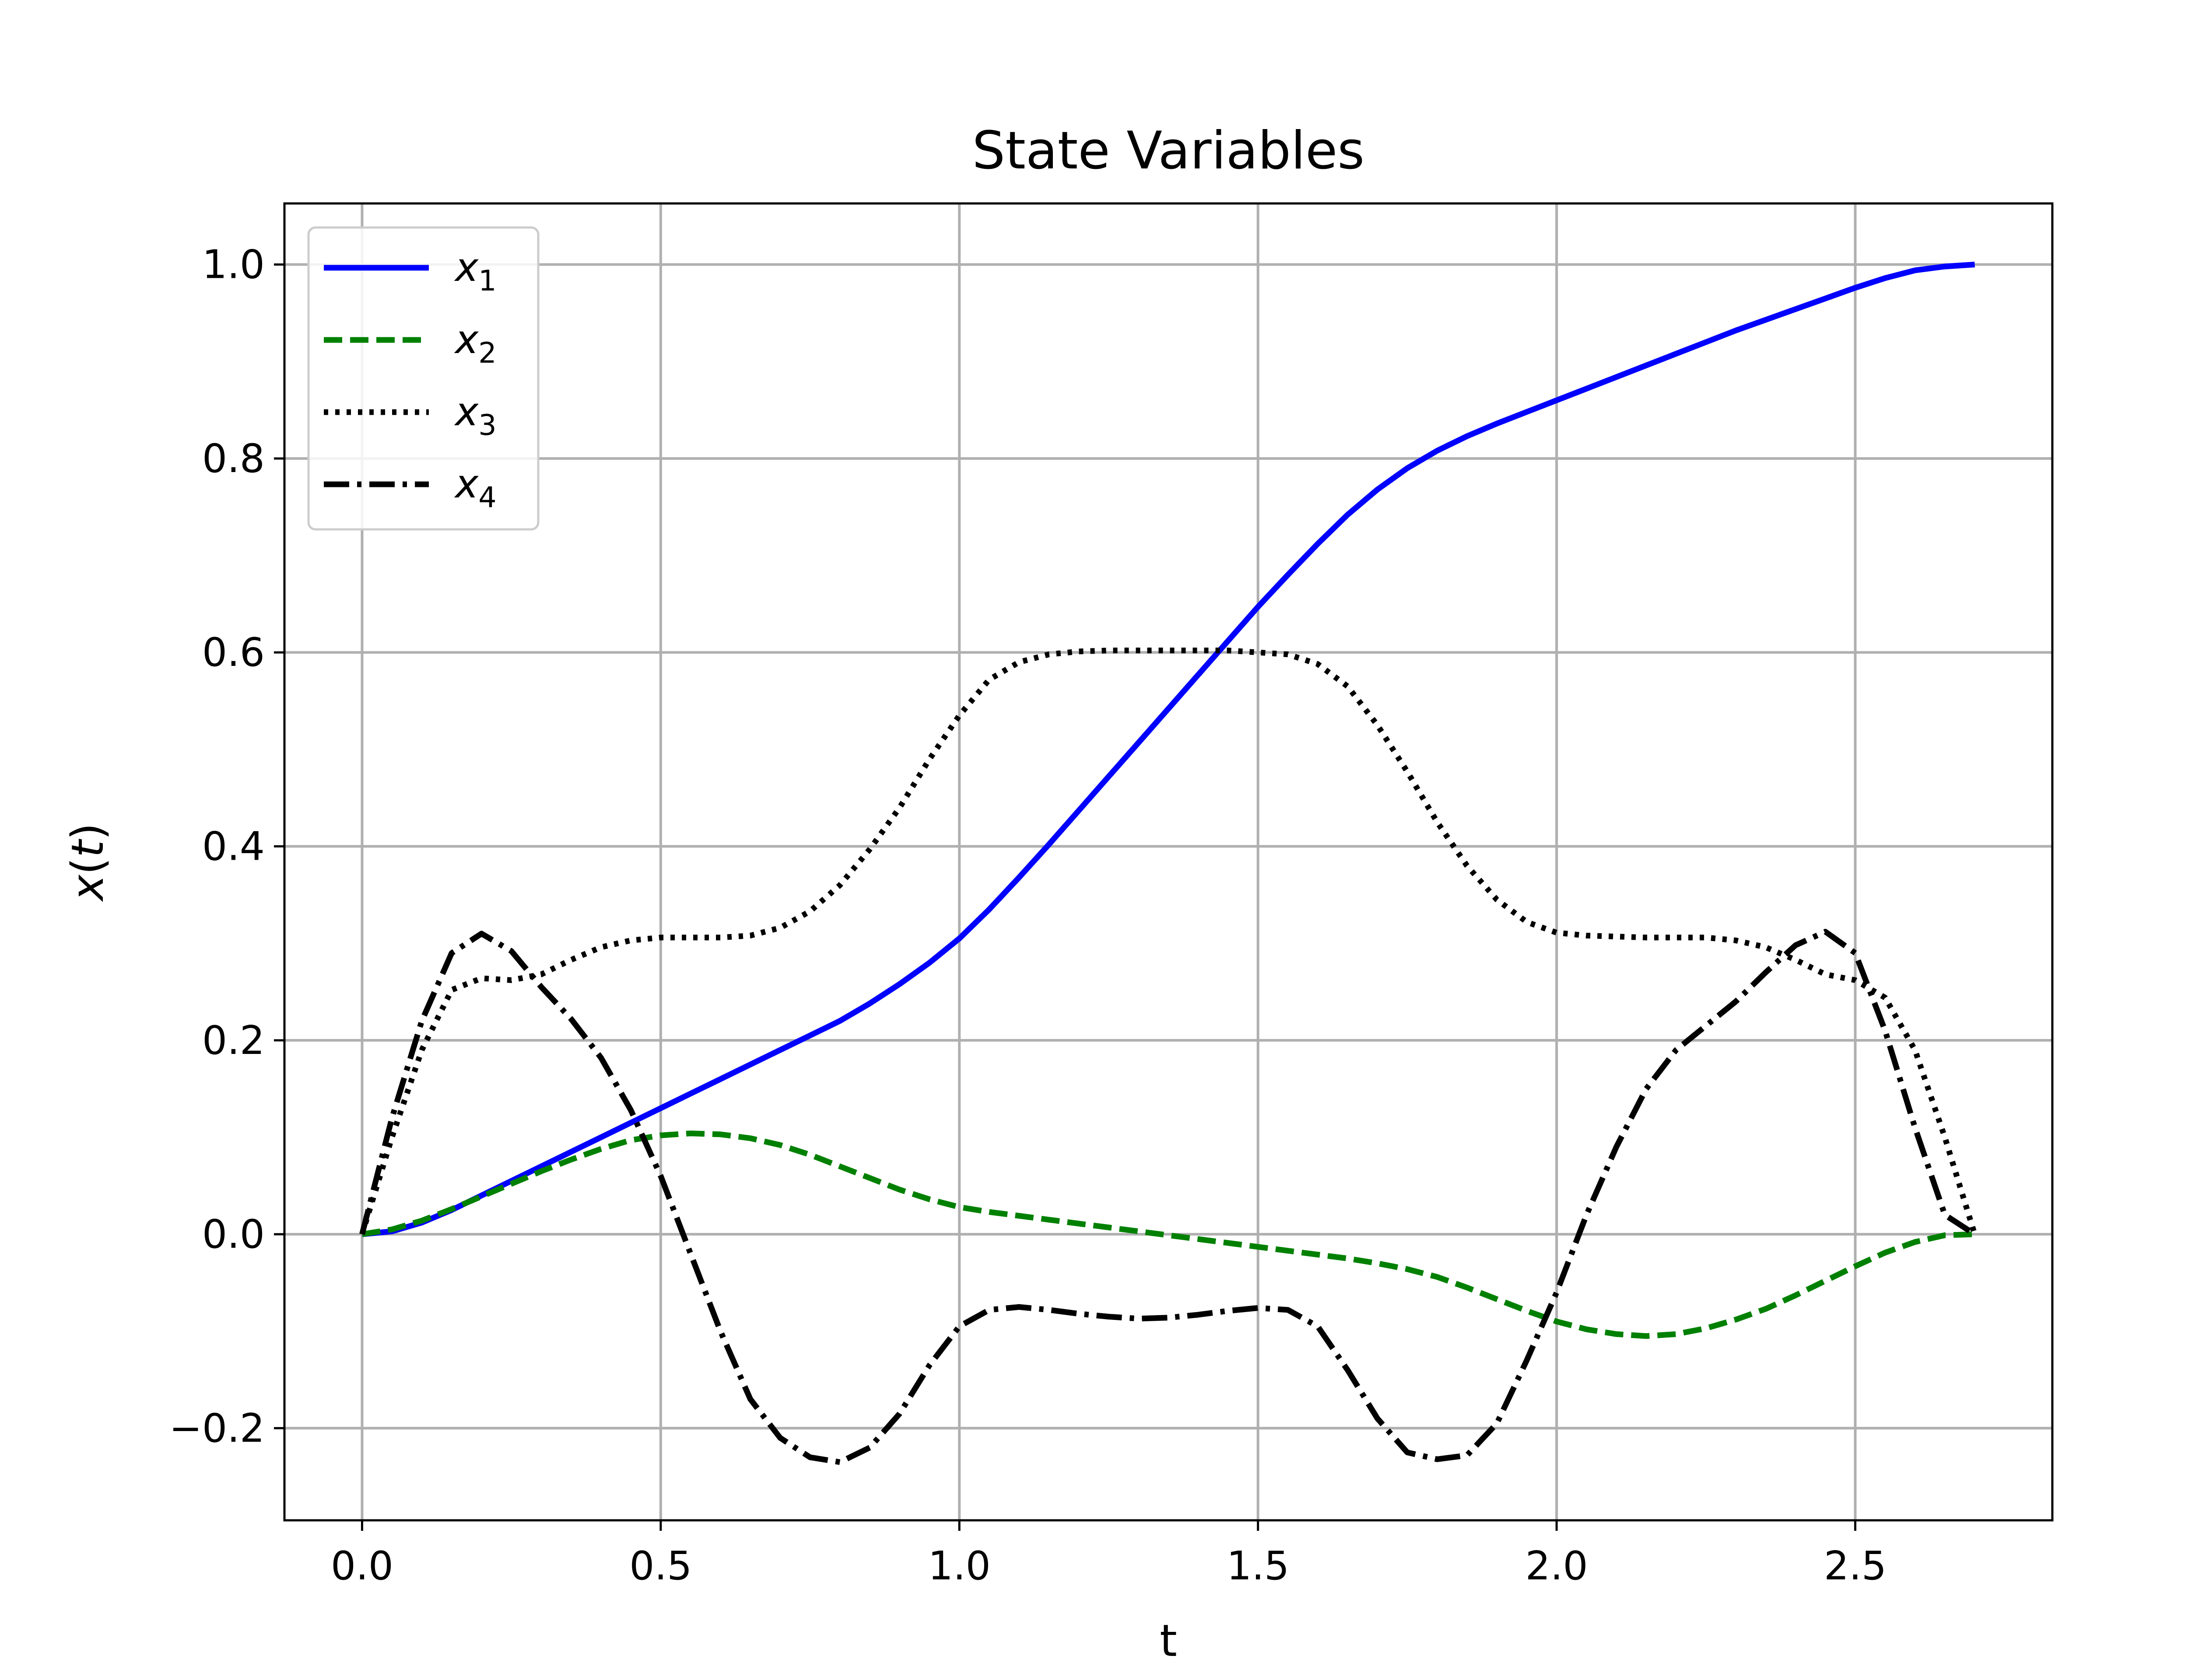  Describe the element at coordinates (87, 866) in the screenshot. I see `y-axis-label-open: (` at that location.